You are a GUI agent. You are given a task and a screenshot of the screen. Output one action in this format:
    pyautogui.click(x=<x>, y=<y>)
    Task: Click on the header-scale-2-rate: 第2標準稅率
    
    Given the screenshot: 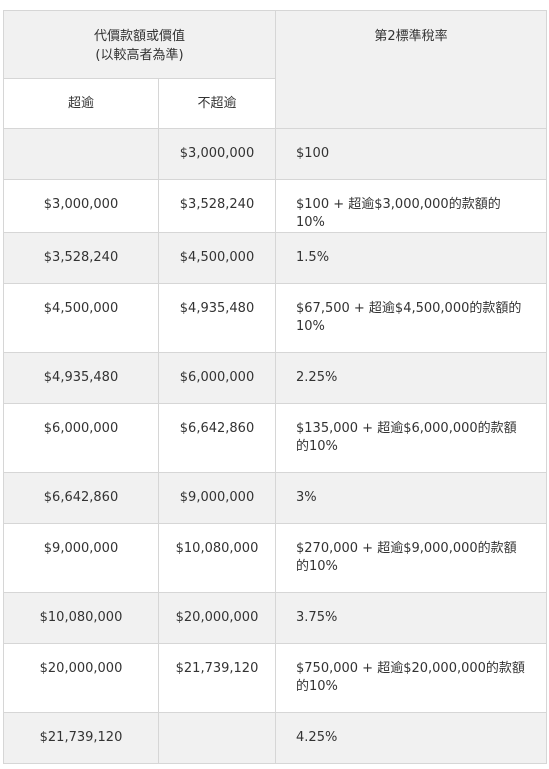 What is the action you would take?
    pyautogui.click(x=411, y=69)
    